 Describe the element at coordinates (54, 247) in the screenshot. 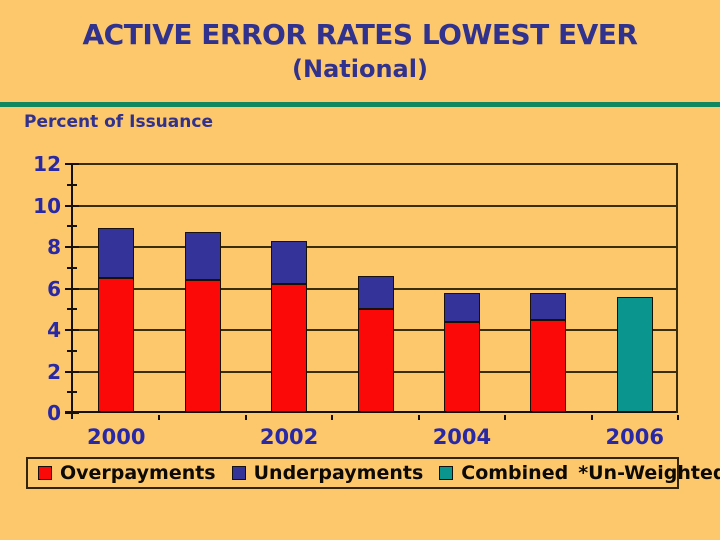

I see `y-axis-label: 8` at that location.